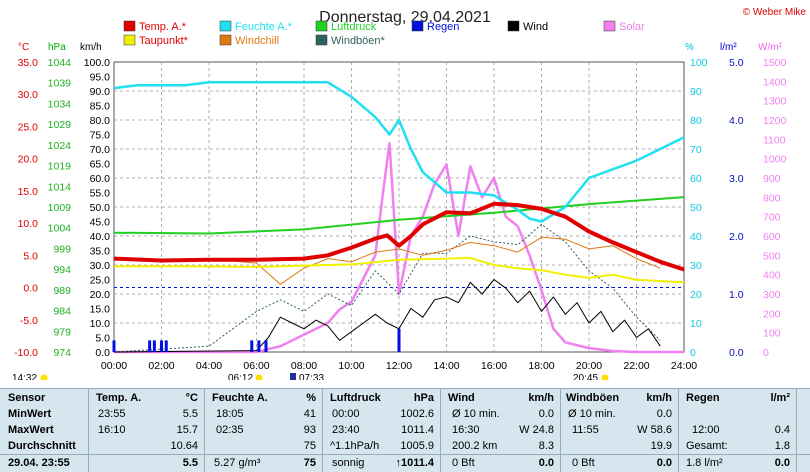  What do you see at coordinates (100, 121) in the screenshot?
I see `kmh-tick-label: 80.0` at bounding box center [100, 121].